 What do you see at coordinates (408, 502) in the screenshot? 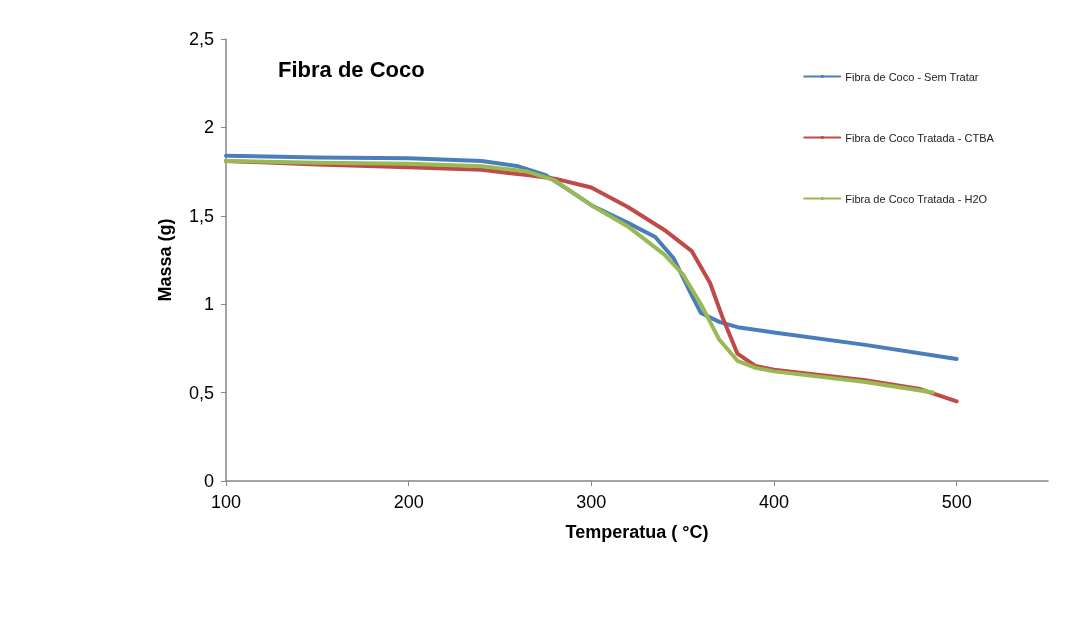
I see `x-tick-label: 200` at bounding box center [408, 502].